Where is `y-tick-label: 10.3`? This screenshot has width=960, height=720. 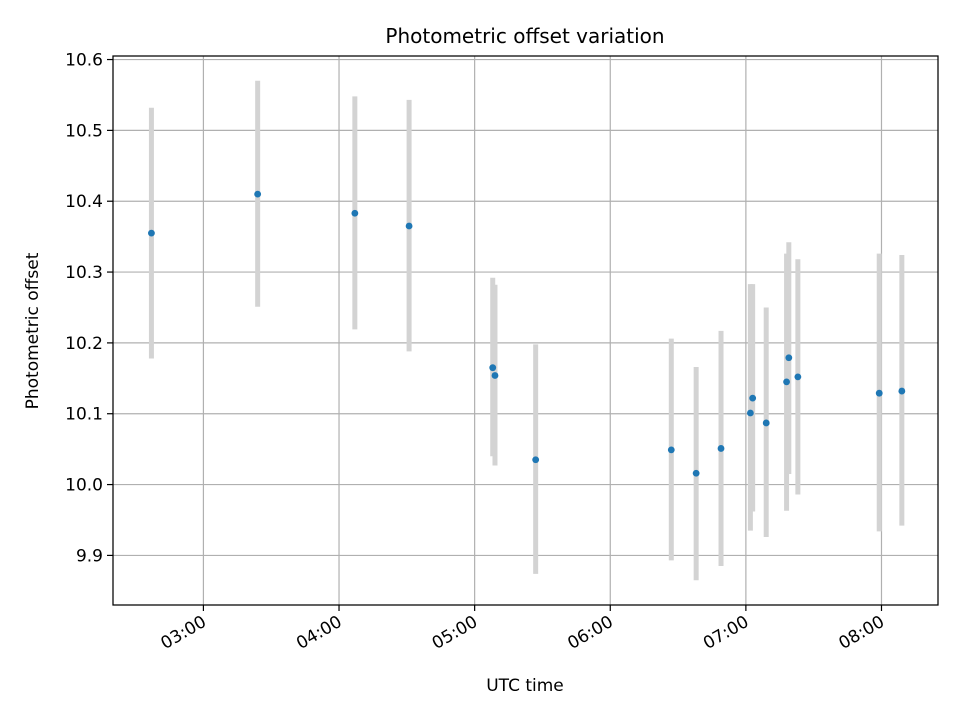 y-tick-label: 10.3 is located at coordinates (84, 273).